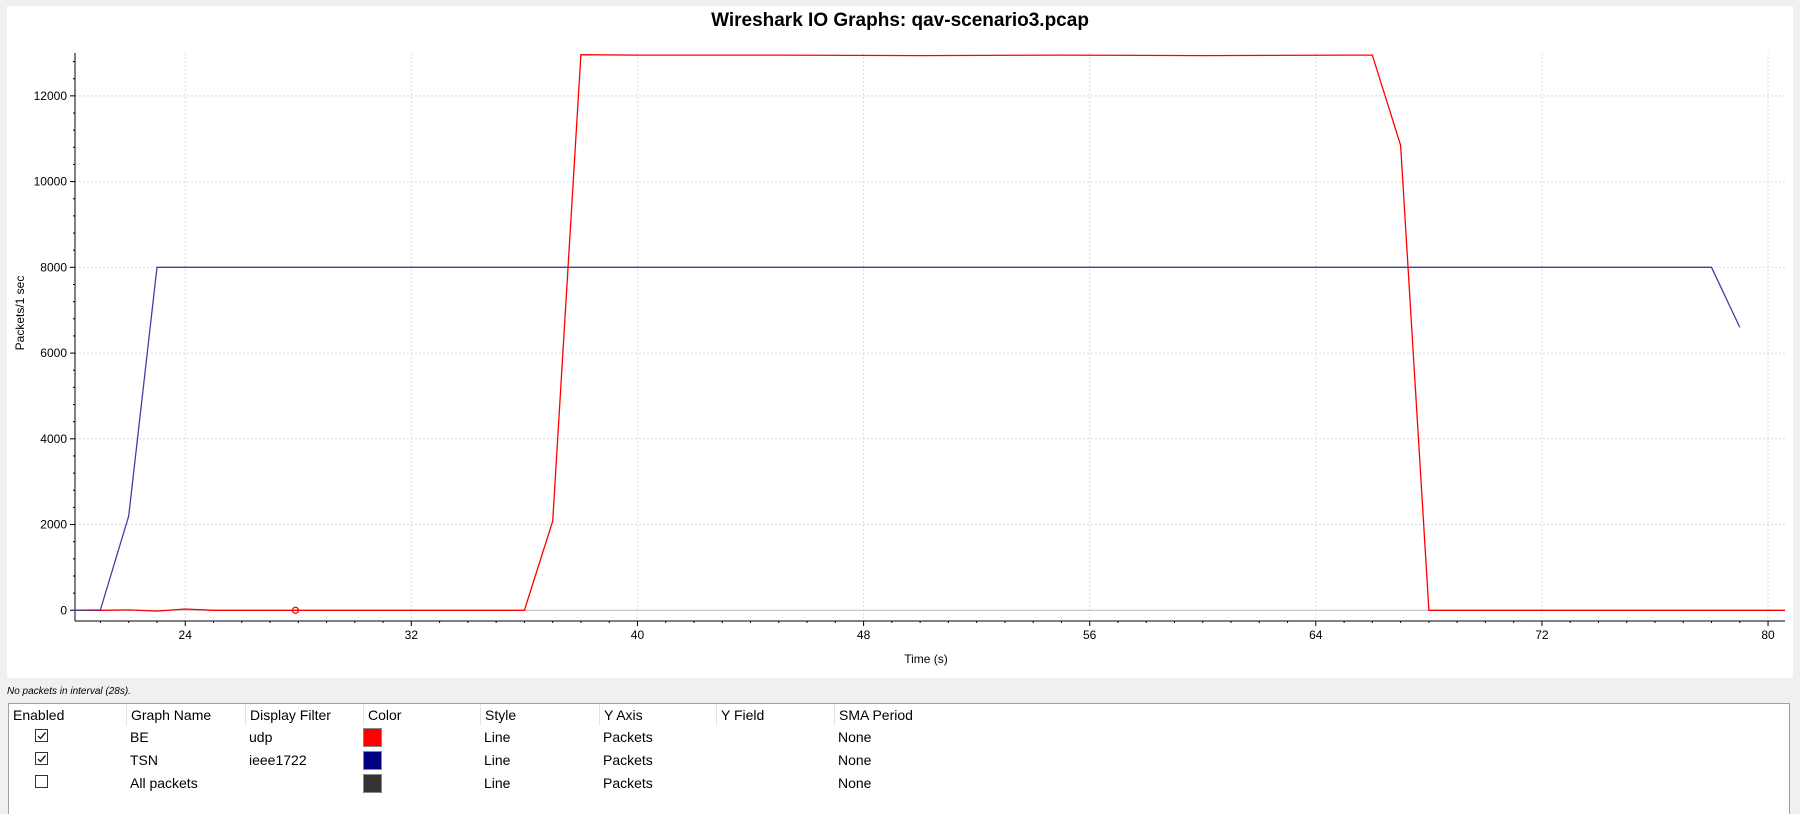 The image size is (1800, 814). Describe the element at coordinates (261, 737) in the screenshot. I see `display-filter: udp` at that location.